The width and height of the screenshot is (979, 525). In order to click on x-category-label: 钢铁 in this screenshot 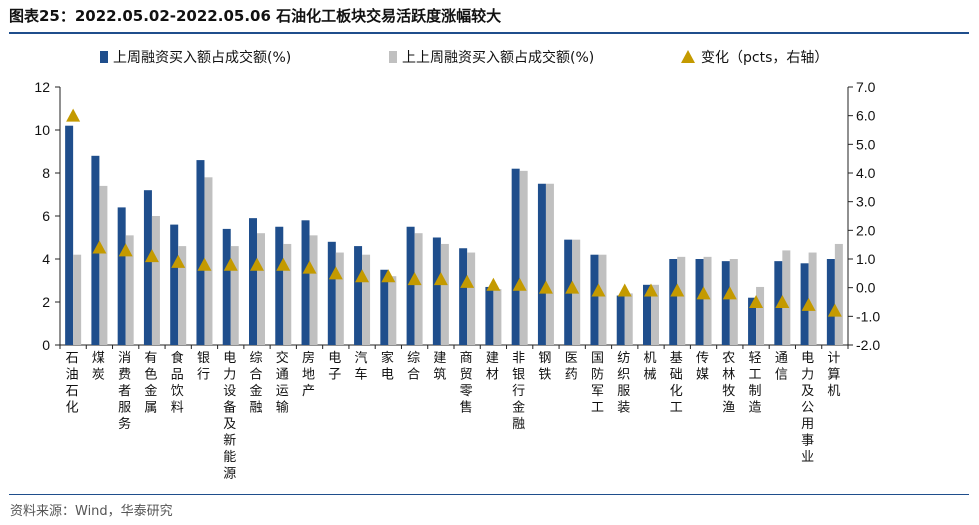, I will do `click(544, 367)`.